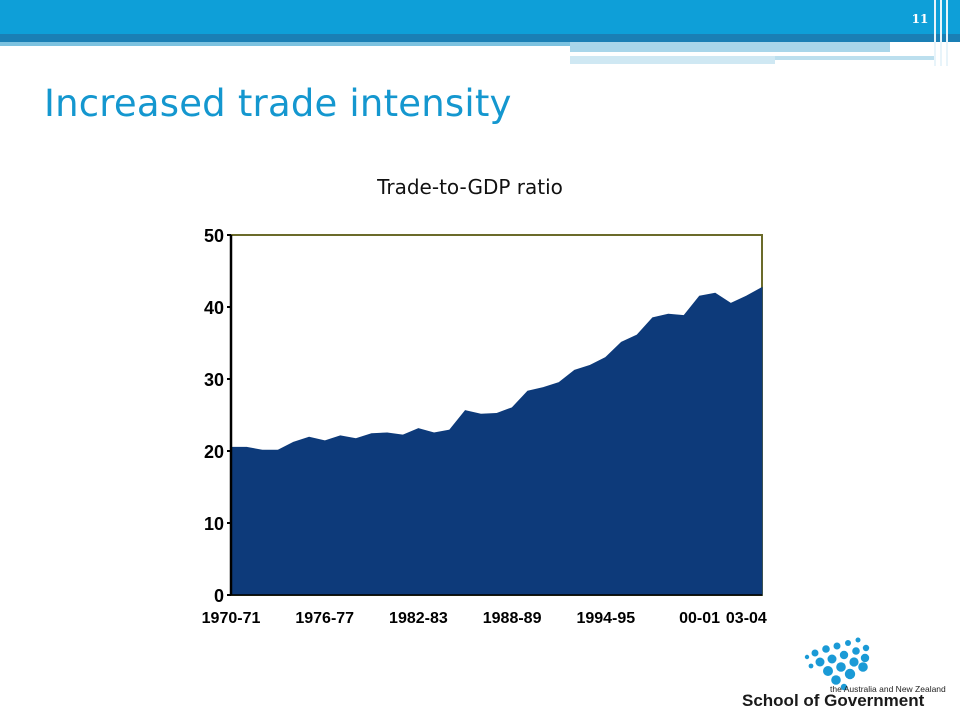 This screenshot has height=720, width=960. I want to click on x-tick-label: 1982-83, so click(418, 618).